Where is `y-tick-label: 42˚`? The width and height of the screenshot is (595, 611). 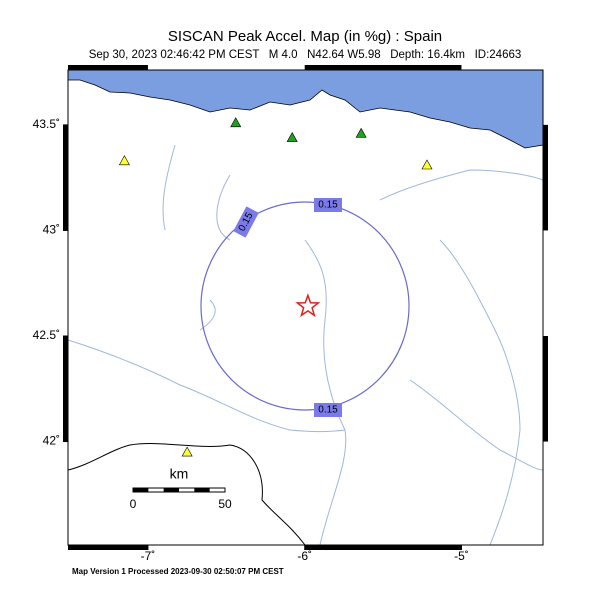 y-tick-label: 42˚ is located at coordinates (51, 441).